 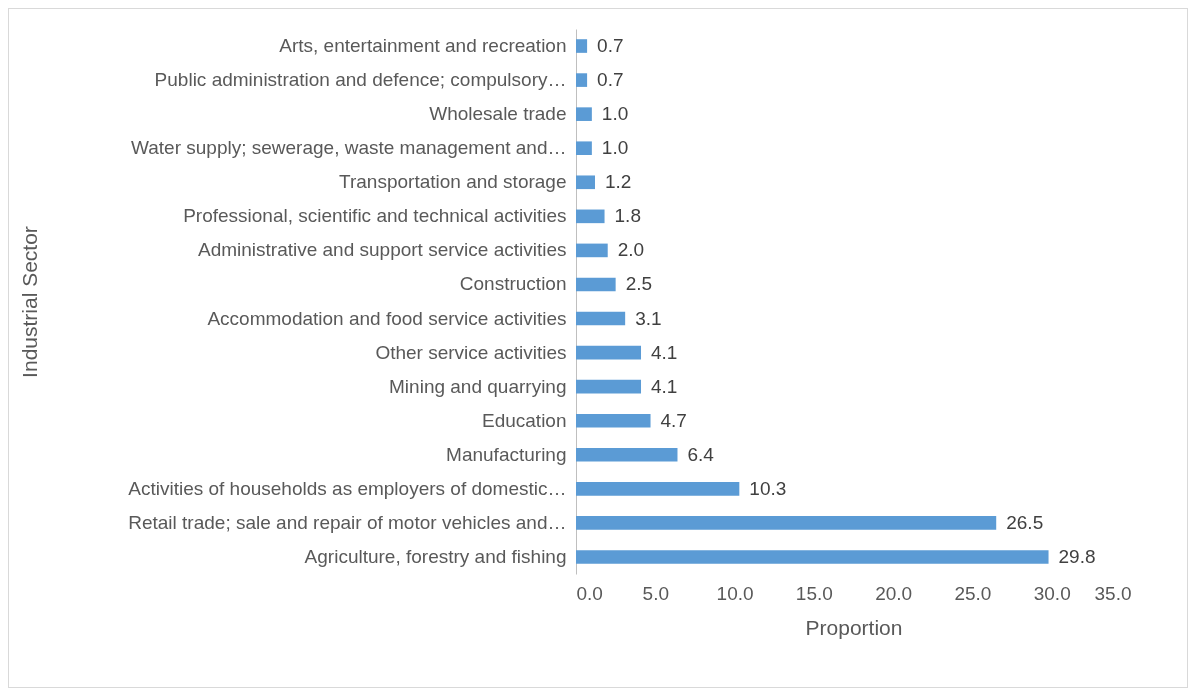 What do you see at coordinates (513, 284) in the screenshot?
I see `y-tick-label: Construction` at bounding box center [513, 284].